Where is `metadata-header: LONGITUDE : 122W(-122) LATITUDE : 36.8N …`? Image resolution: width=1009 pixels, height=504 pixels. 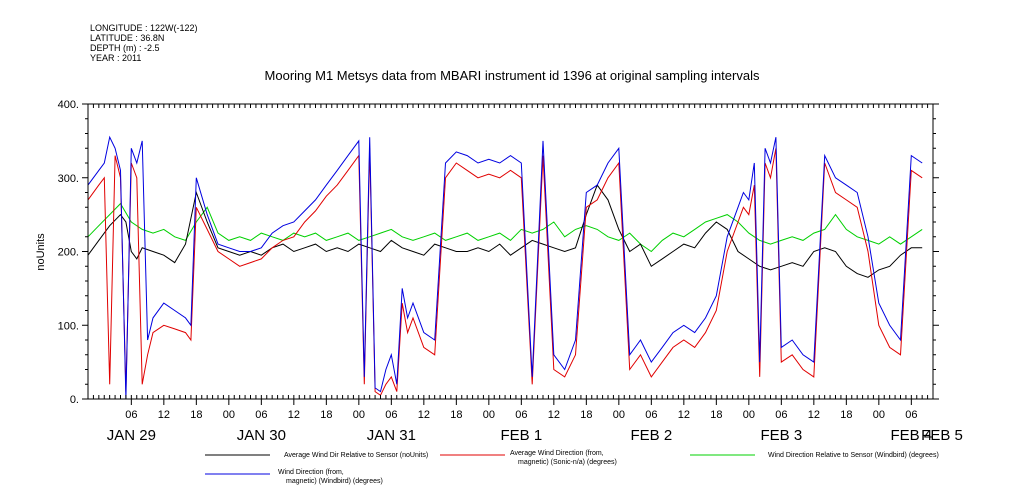
metadata-header: LONGITUDE : 122W(-122) LATITUDE : 36.8N … is located at coordinates (144, 43).